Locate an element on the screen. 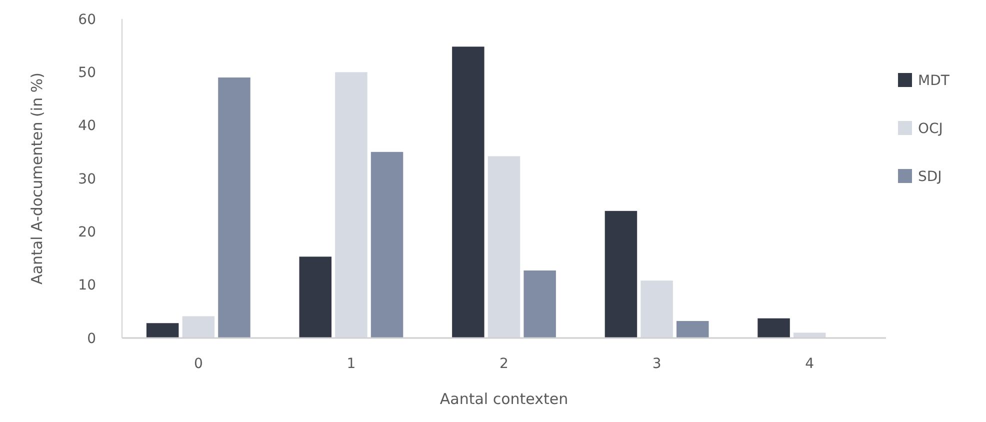 The image size is (986, 422). y-tick-label: 60 is located at coordinates (87, 20).